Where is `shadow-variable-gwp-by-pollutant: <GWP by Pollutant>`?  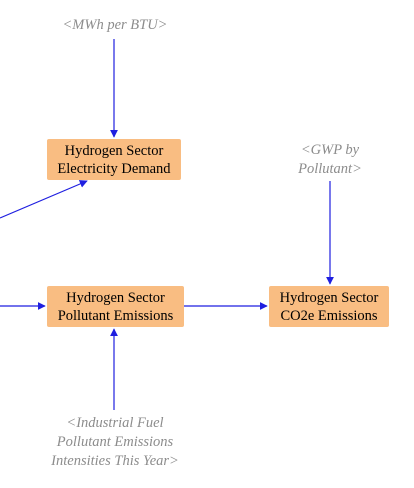 shadow-variable-gwp-by-pollutant: <GWP by Pollutant> is located at coordinates (330, 160).